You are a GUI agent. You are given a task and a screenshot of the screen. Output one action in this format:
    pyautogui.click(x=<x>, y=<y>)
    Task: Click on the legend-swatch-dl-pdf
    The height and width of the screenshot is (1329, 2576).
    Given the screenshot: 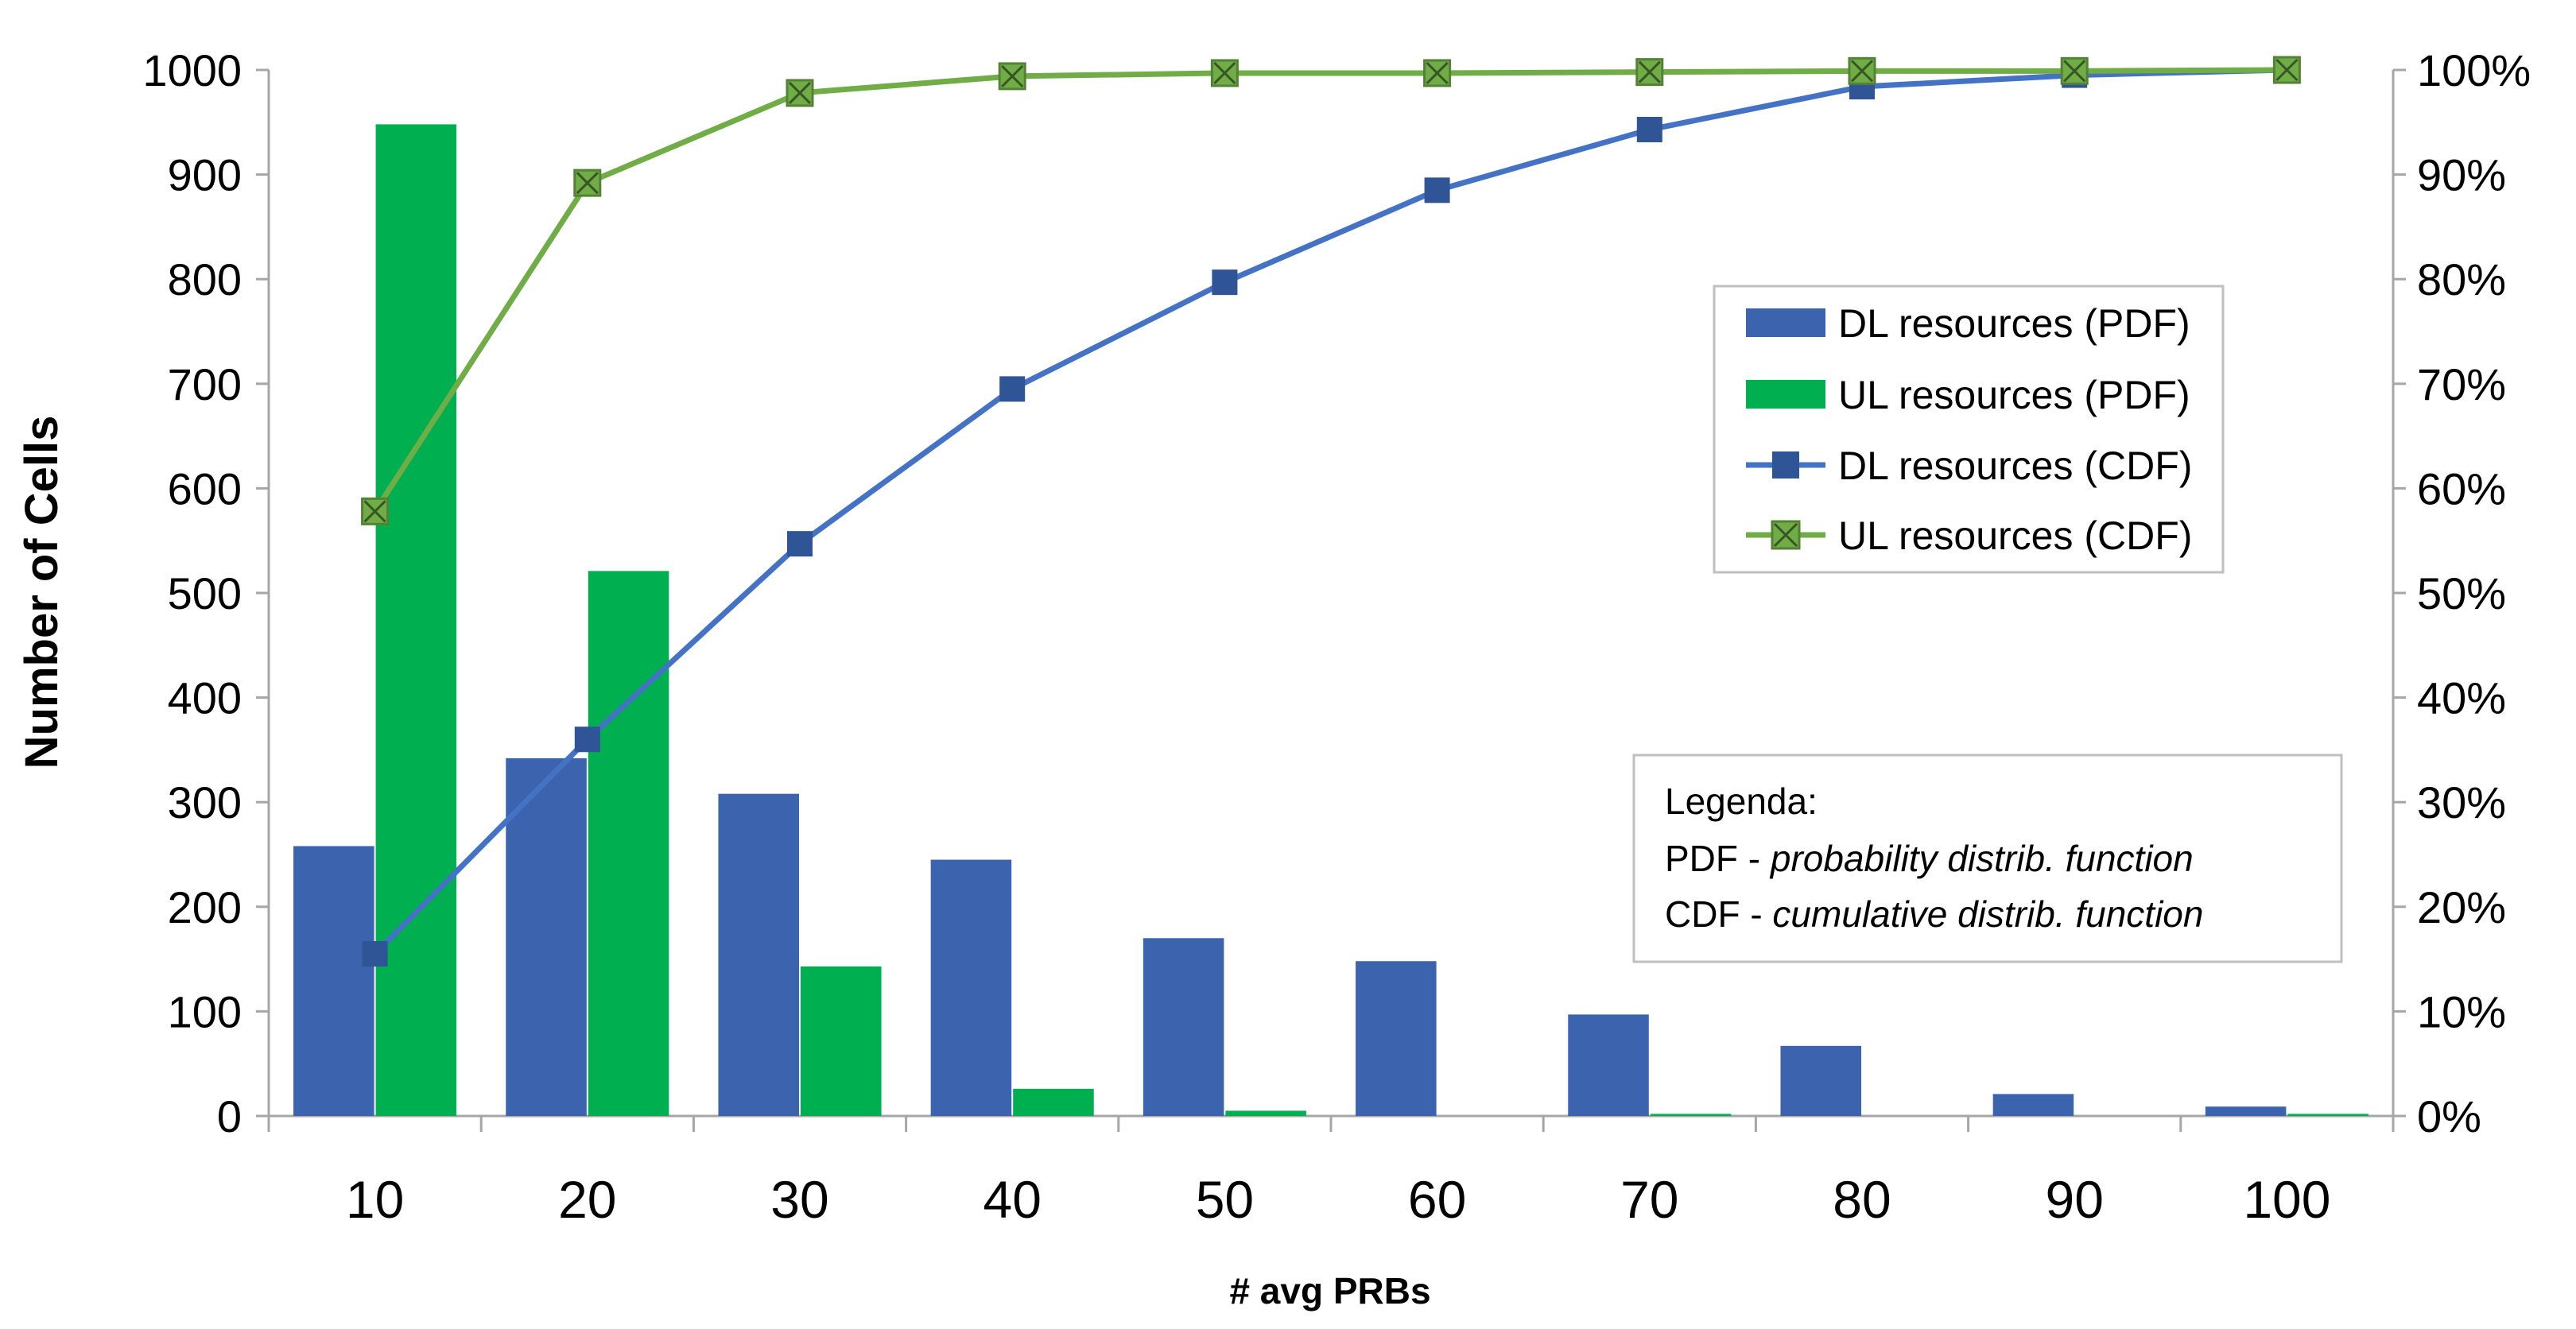 What is the action you would take?
    pyautogui.click(x=1785, y=322)
    